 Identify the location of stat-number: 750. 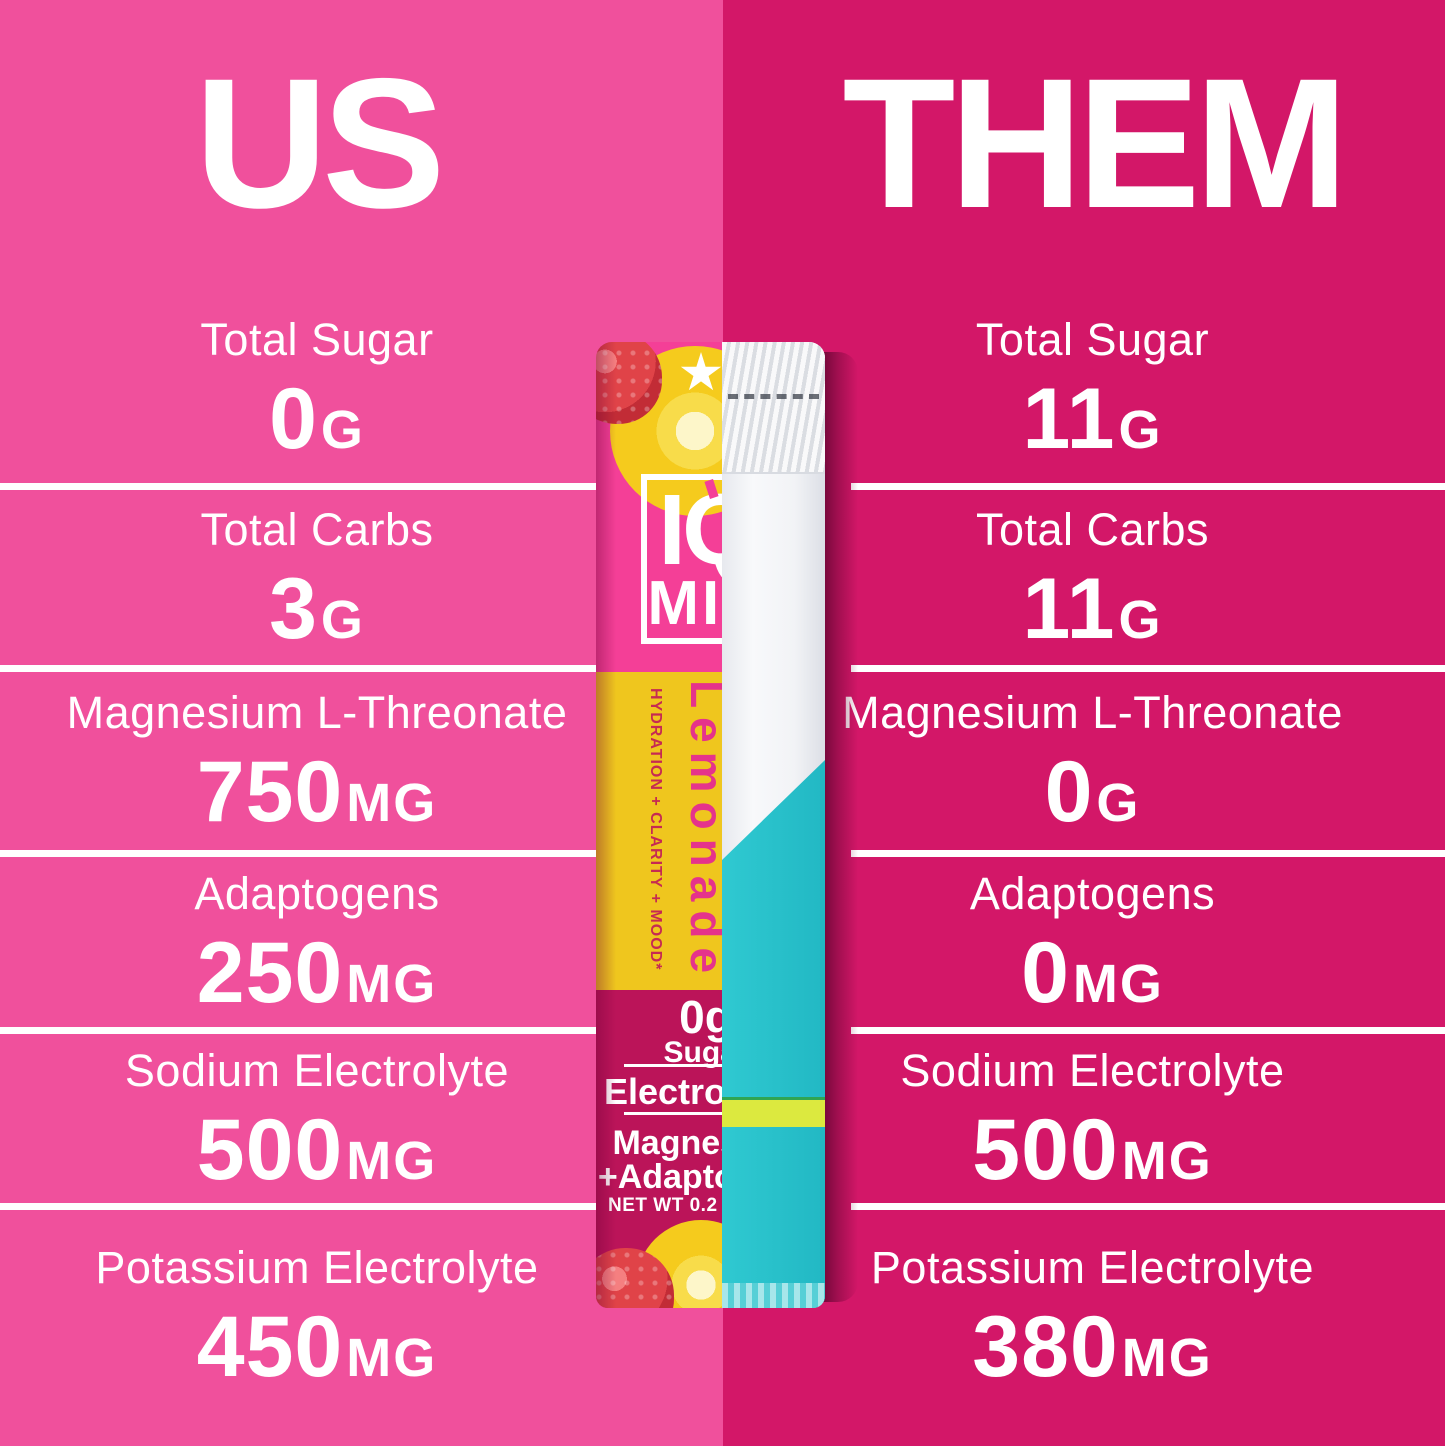
(270, 792).